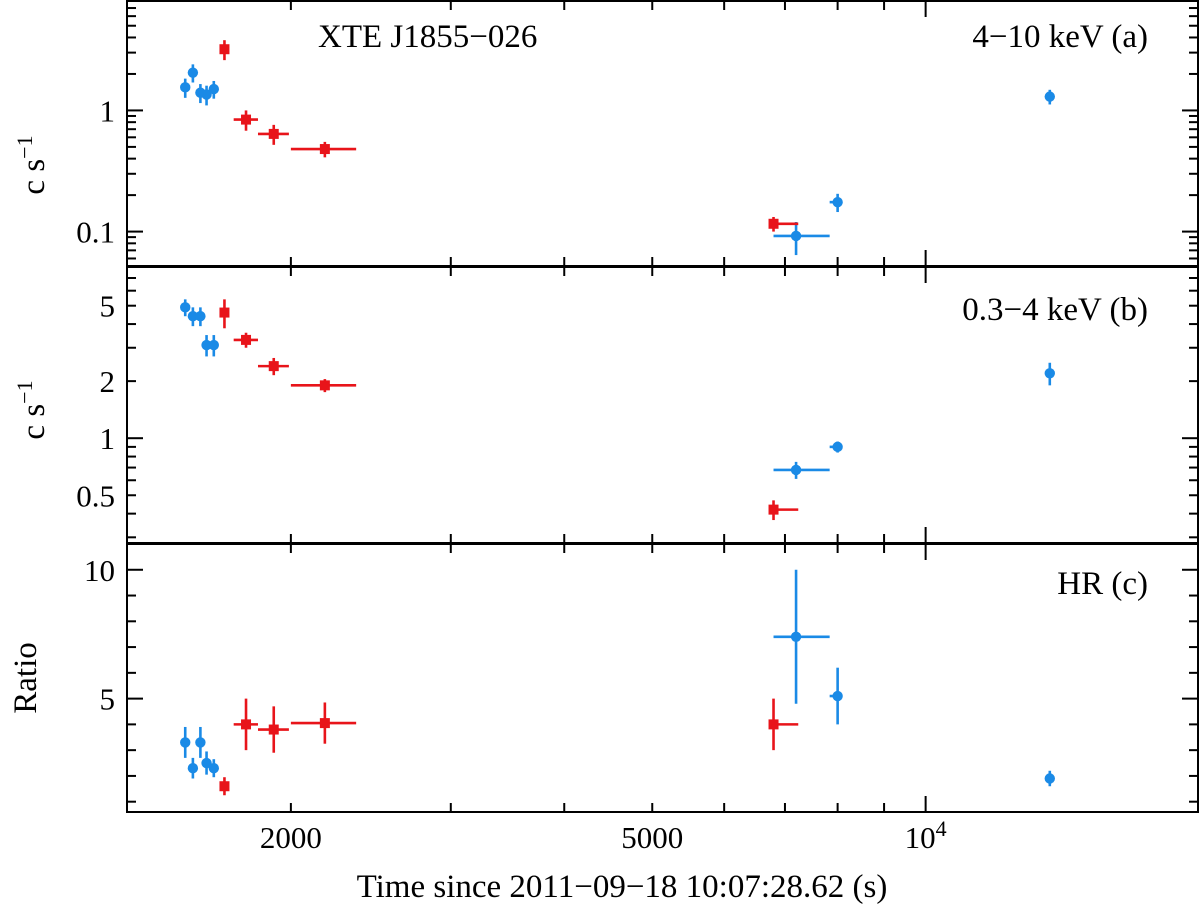  I want to click on x-tick-label: 104, so click(926, 835).